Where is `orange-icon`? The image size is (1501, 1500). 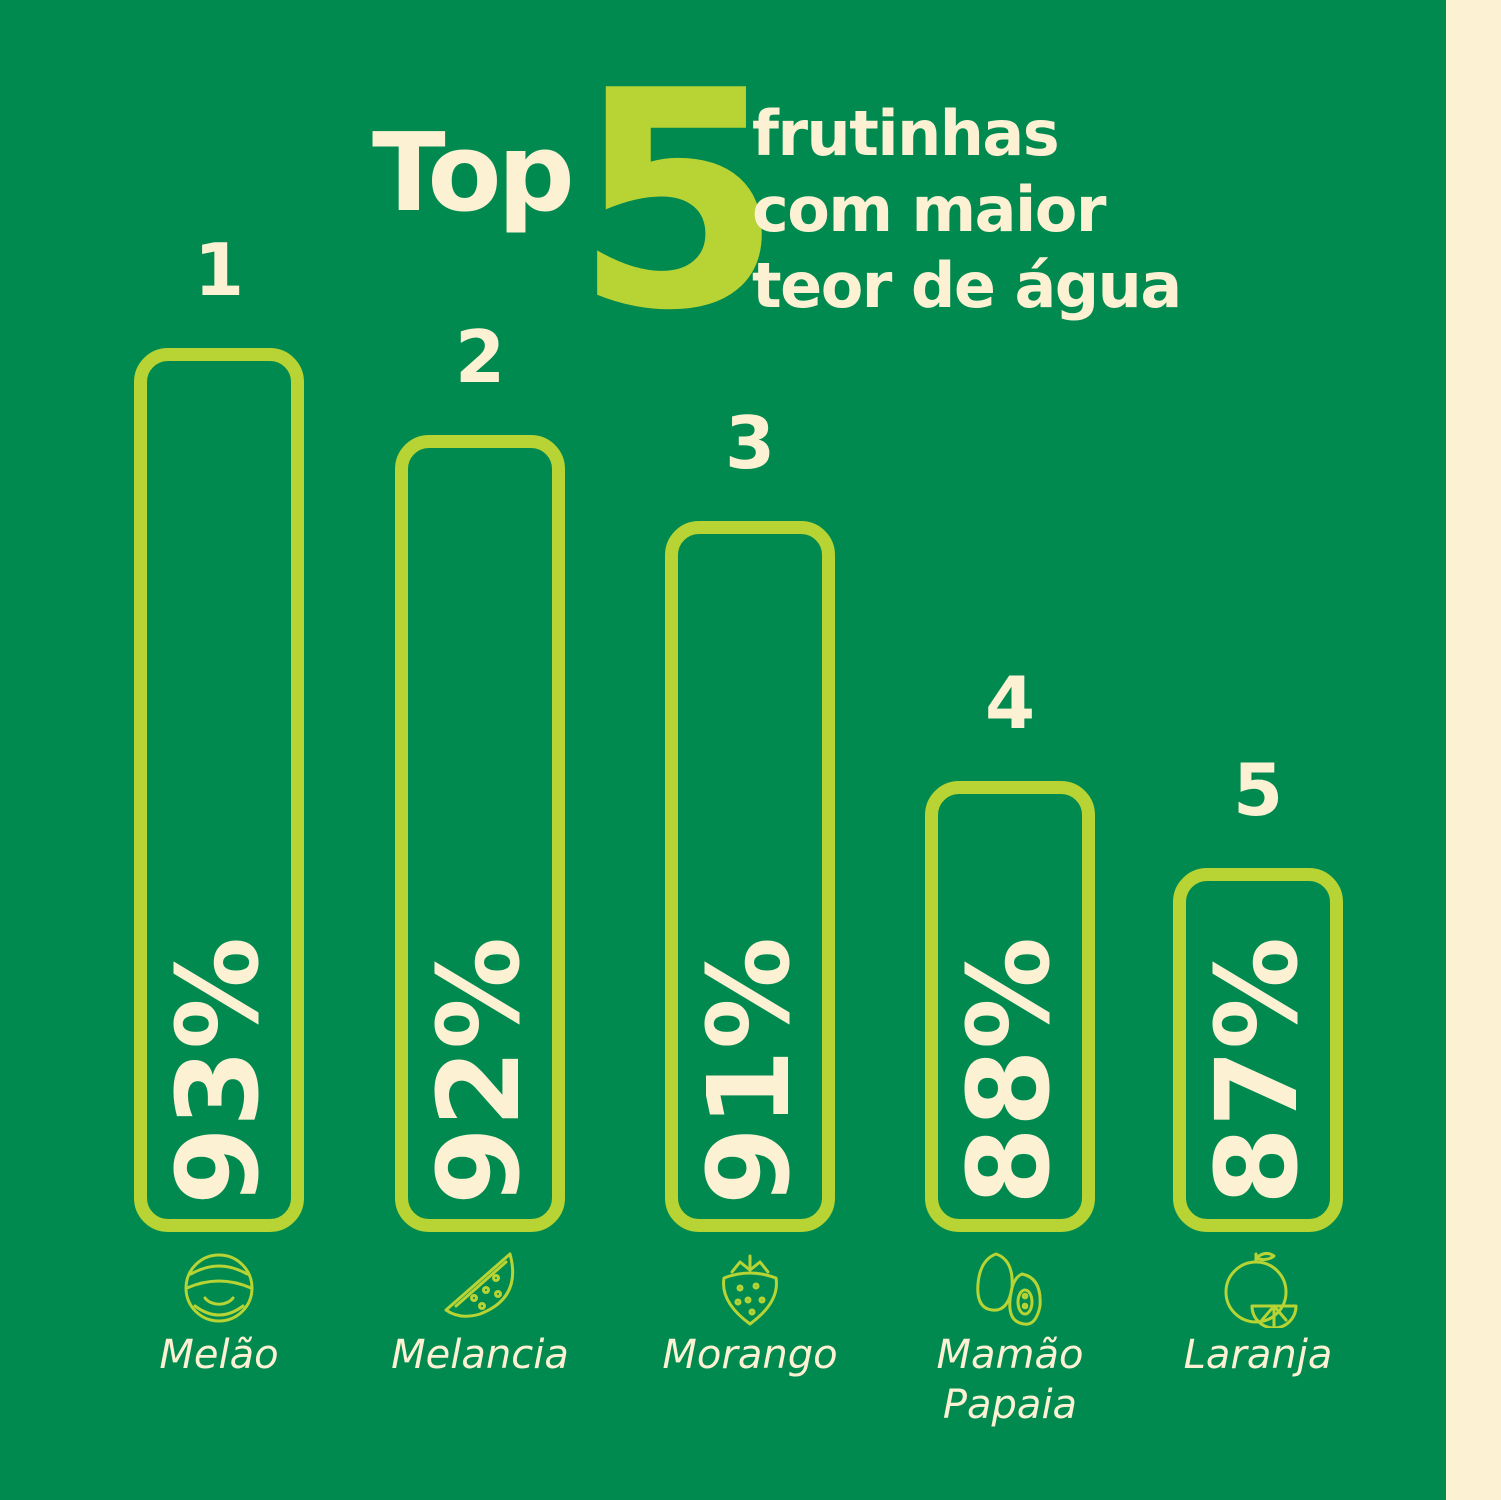
orange-icon is located at coordinates (1261, 1289).